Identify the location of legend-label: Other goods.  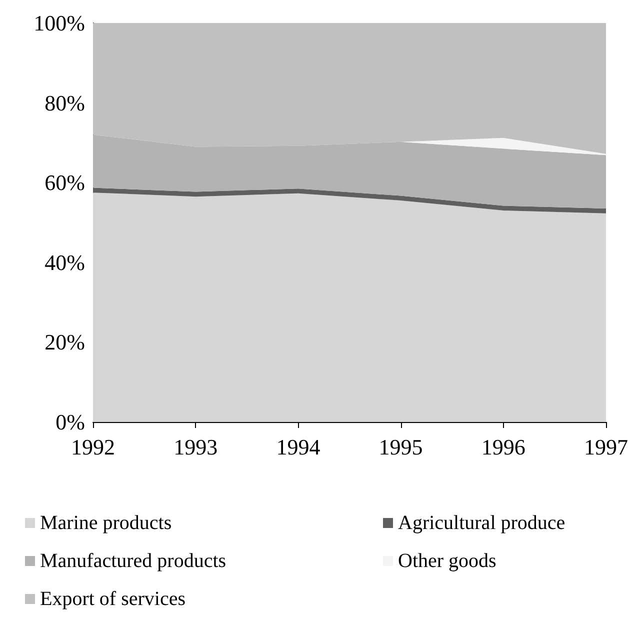
(447, 561).